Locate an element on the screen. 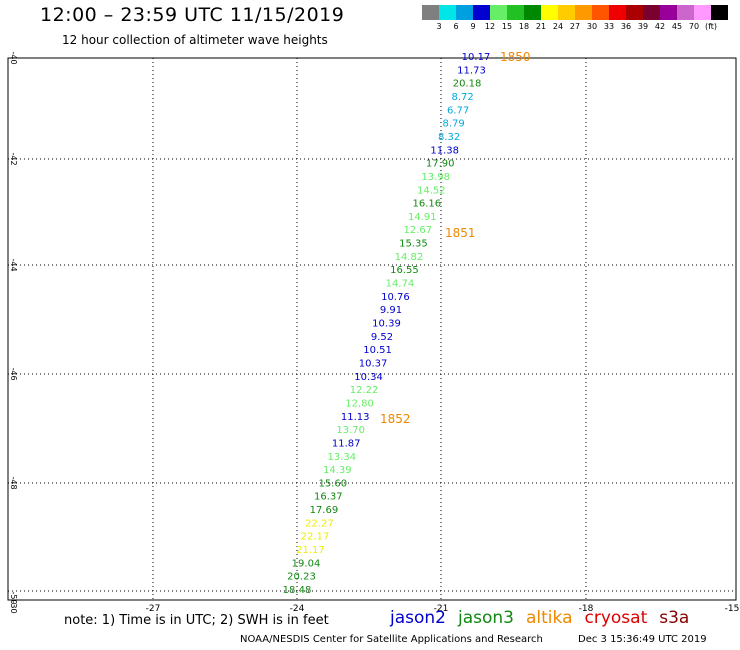 Image resolution: width=740 pixels, height=650 pixels. wave-height-value: 10.76 is located at coordinates (395, 297).